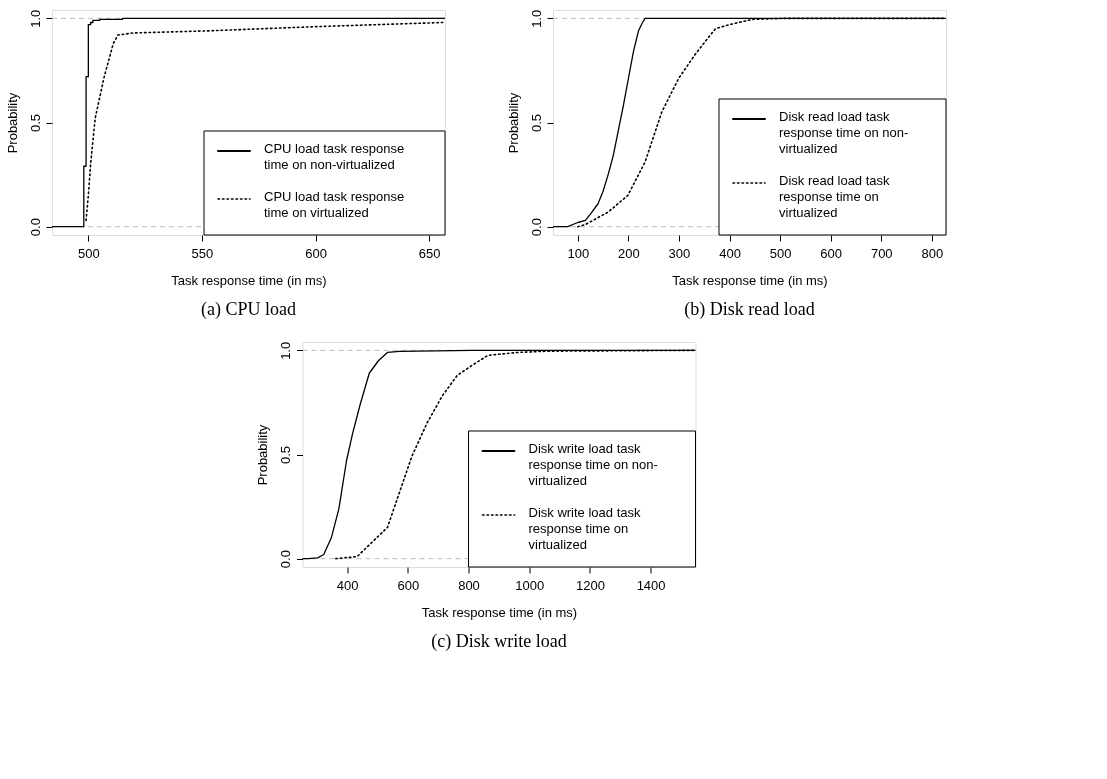  I want to click on legend-label: CPU load task response time on virtualized, so click(334, 204).